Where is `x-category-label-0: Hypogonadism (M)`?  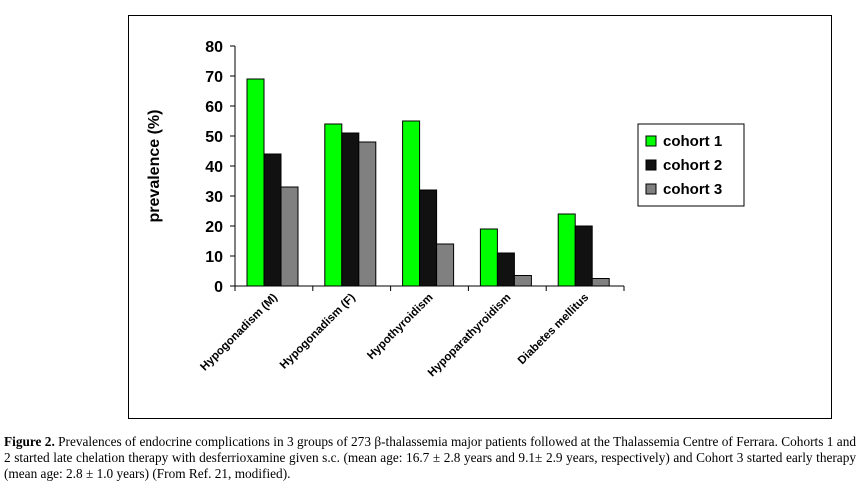
x-category-label-0: Hypogonadism (M) is located at coordinates (239, 333).